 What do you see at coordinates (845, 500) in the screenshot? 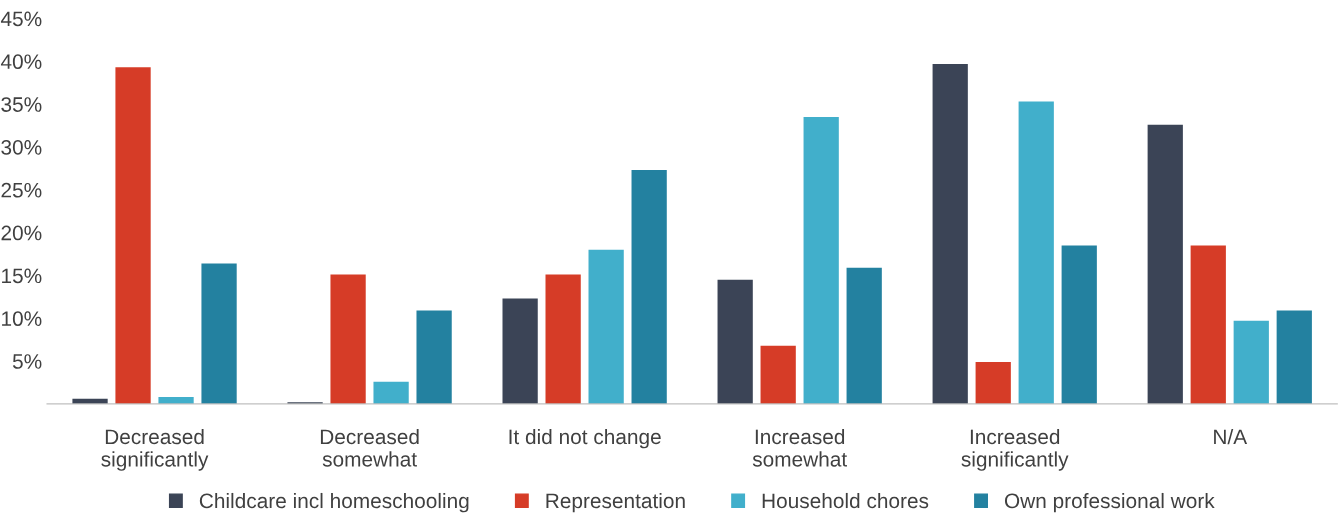
I see `legend-label: Household chores` at bounding box center [845, 500].